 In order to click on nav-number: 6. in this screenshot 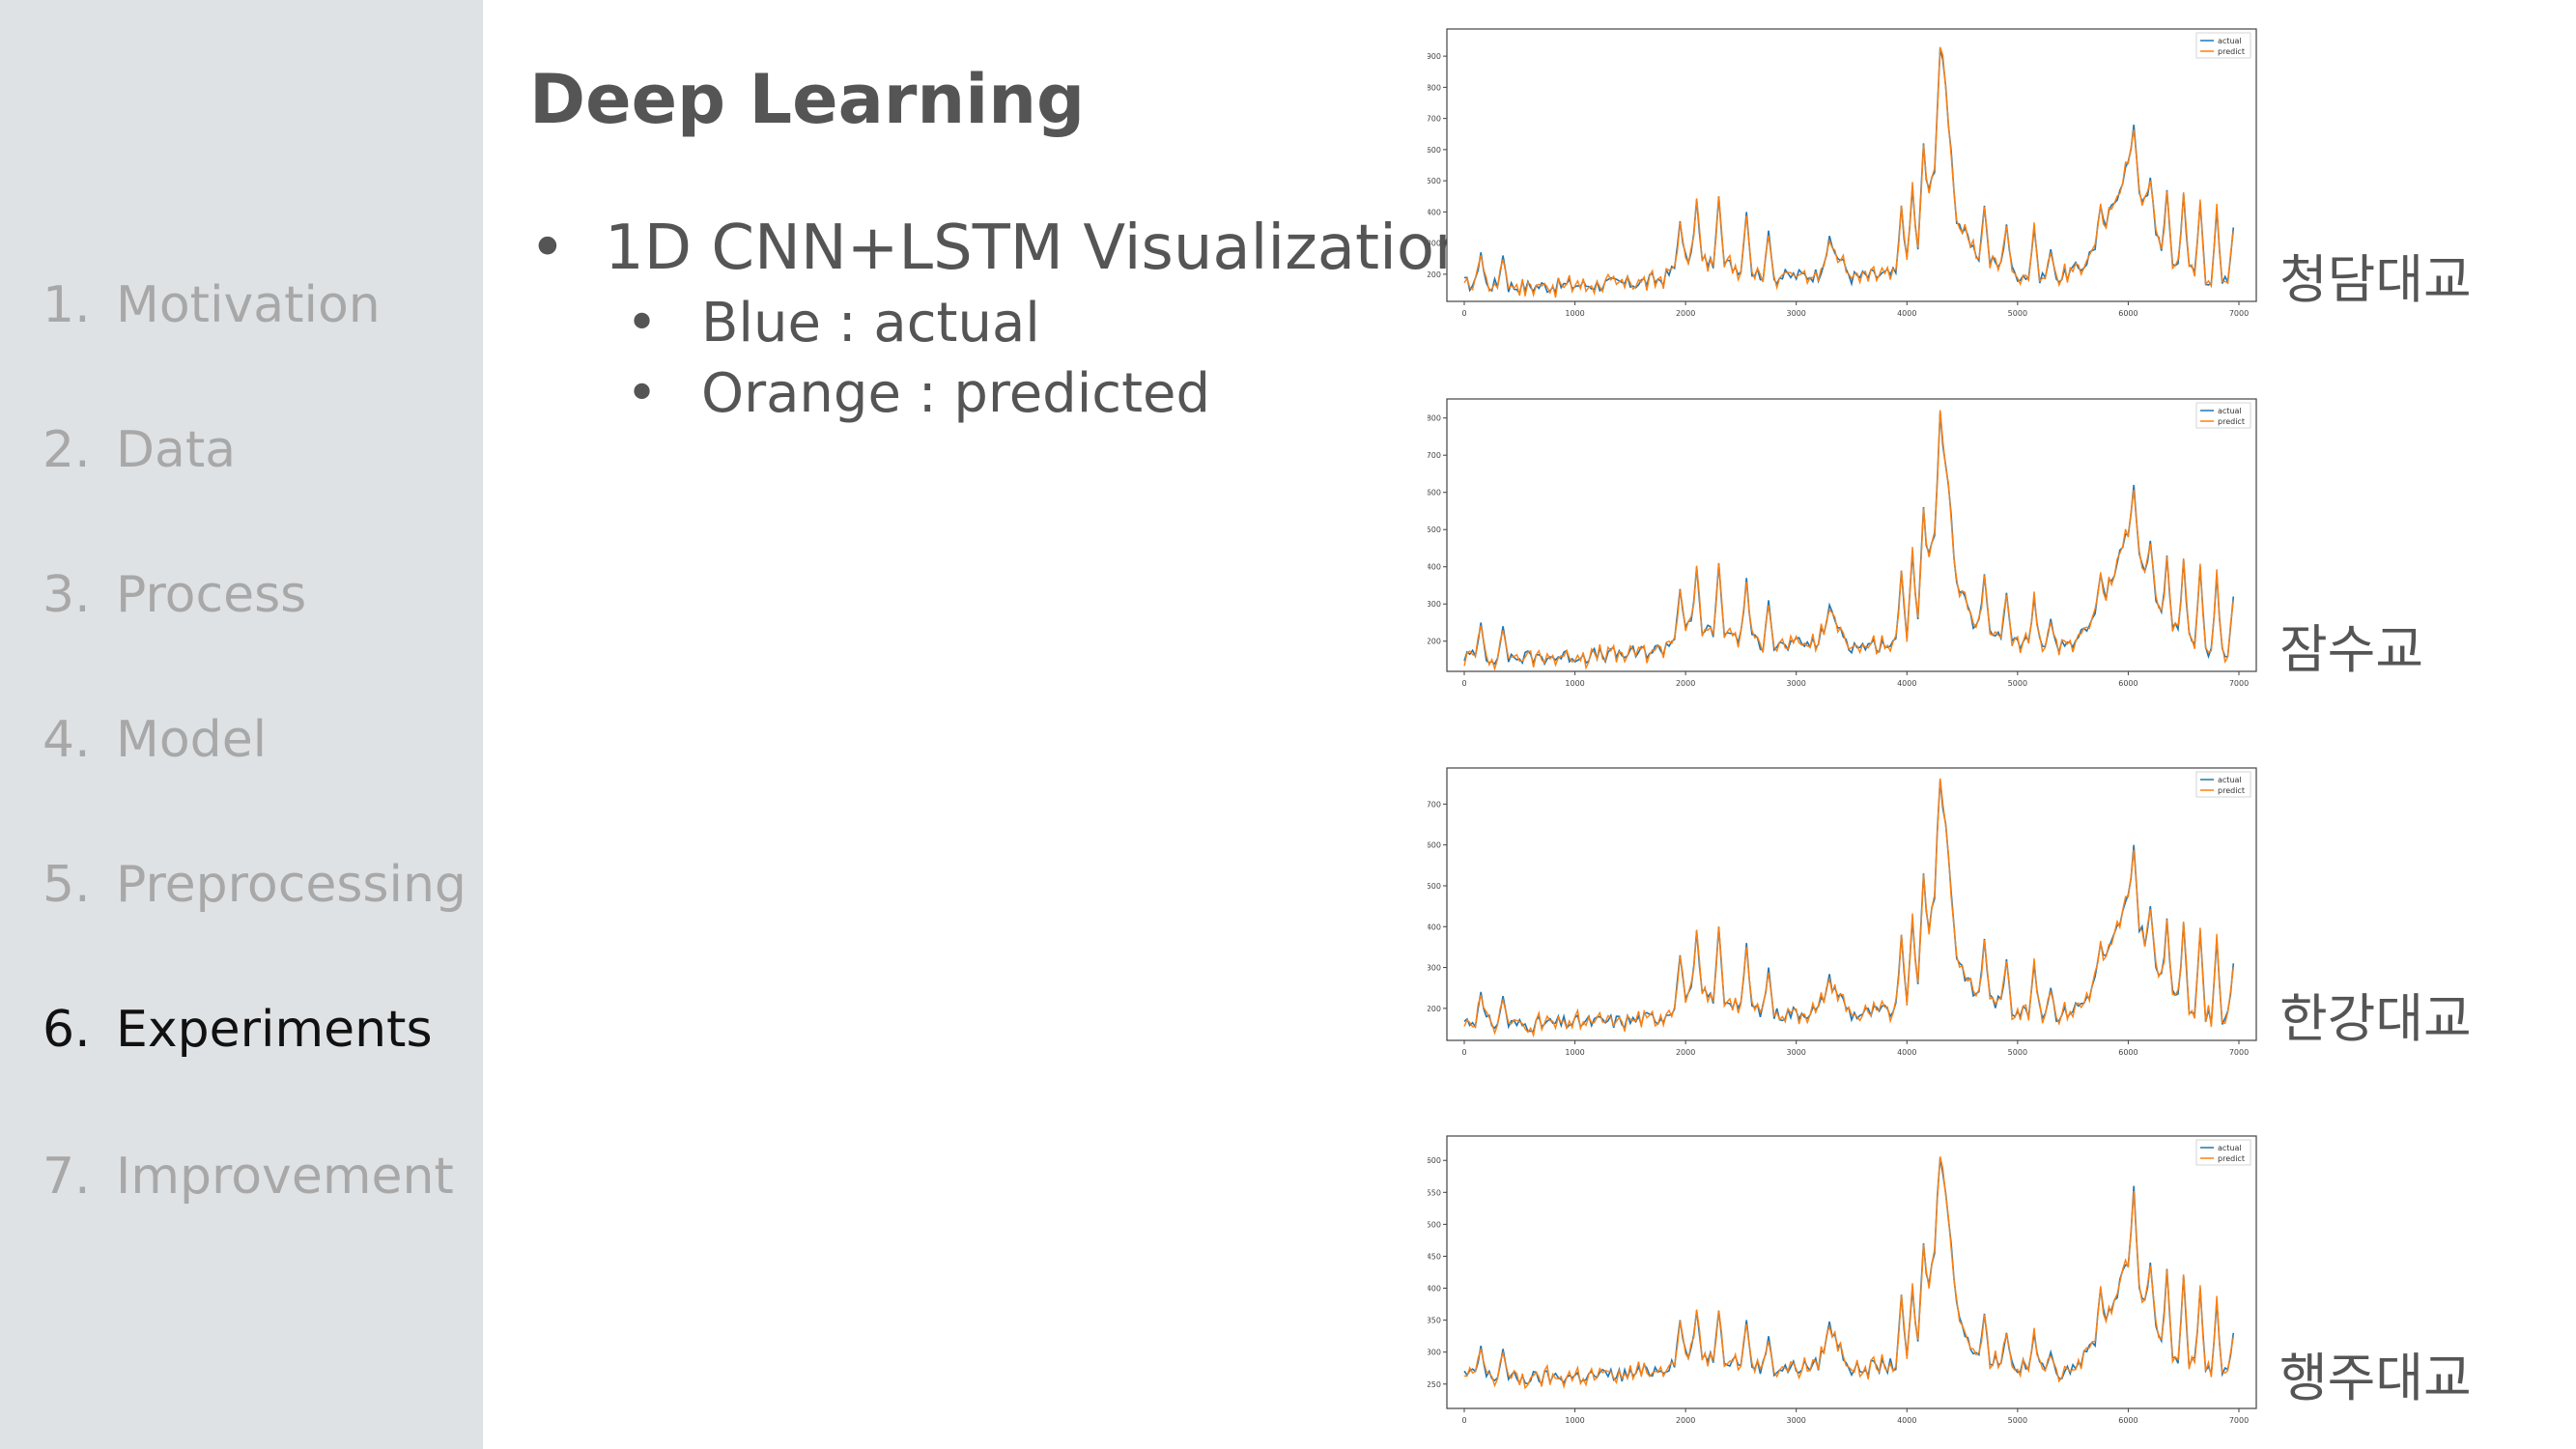, I will do `click(66, 1030)`.